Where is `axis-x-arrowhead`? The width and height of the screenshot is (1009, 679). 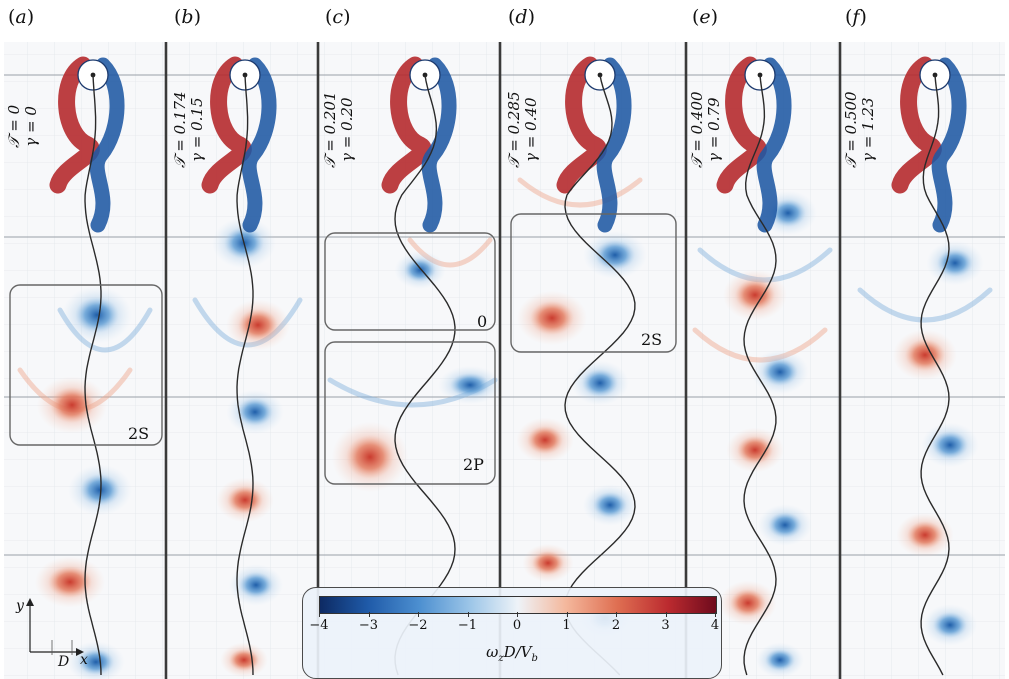
axis-x-arrowhead is located at coordinates (80, 652).